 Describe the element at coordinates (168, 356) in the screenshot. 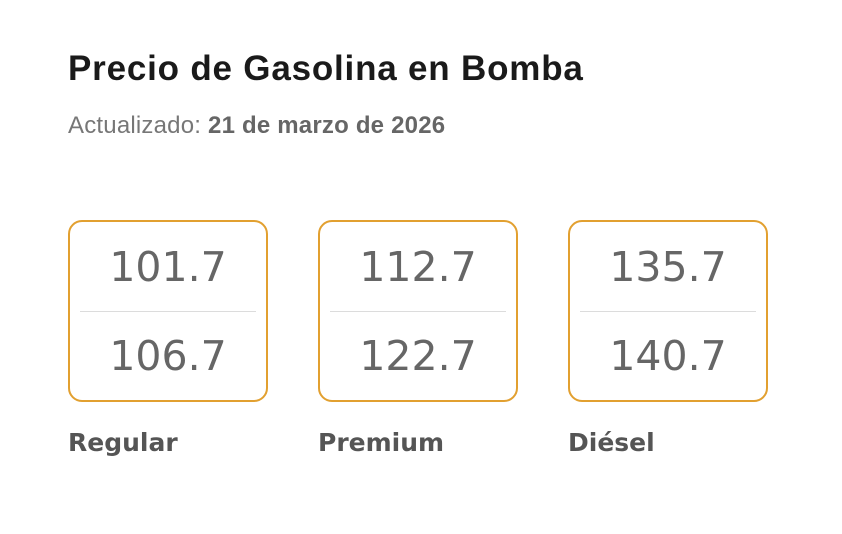

I see `price-value-bottom: 106.7` at that location.